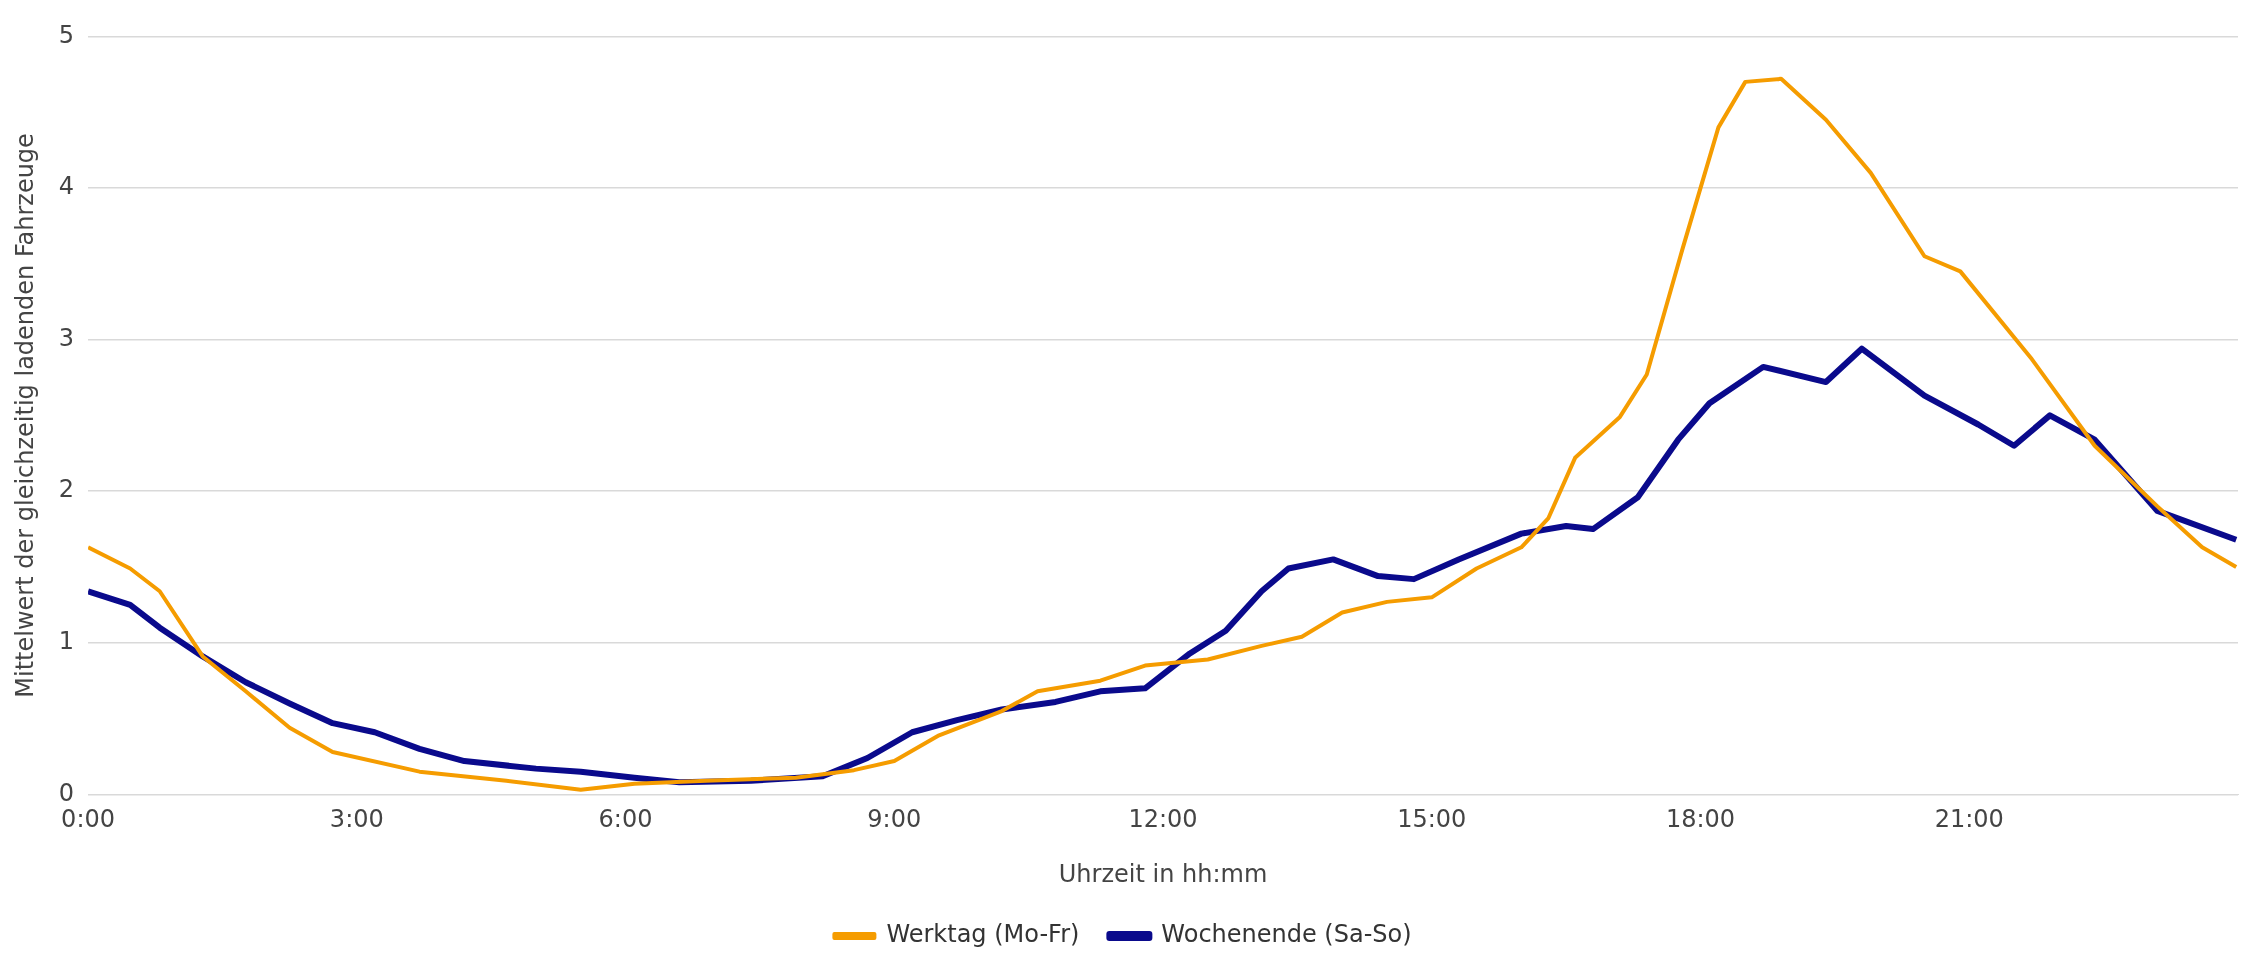 Image resolution: width=2267 pixels, height=974 pixels. I want to click on x-tick-label: 18:00, so click(1700, 819).